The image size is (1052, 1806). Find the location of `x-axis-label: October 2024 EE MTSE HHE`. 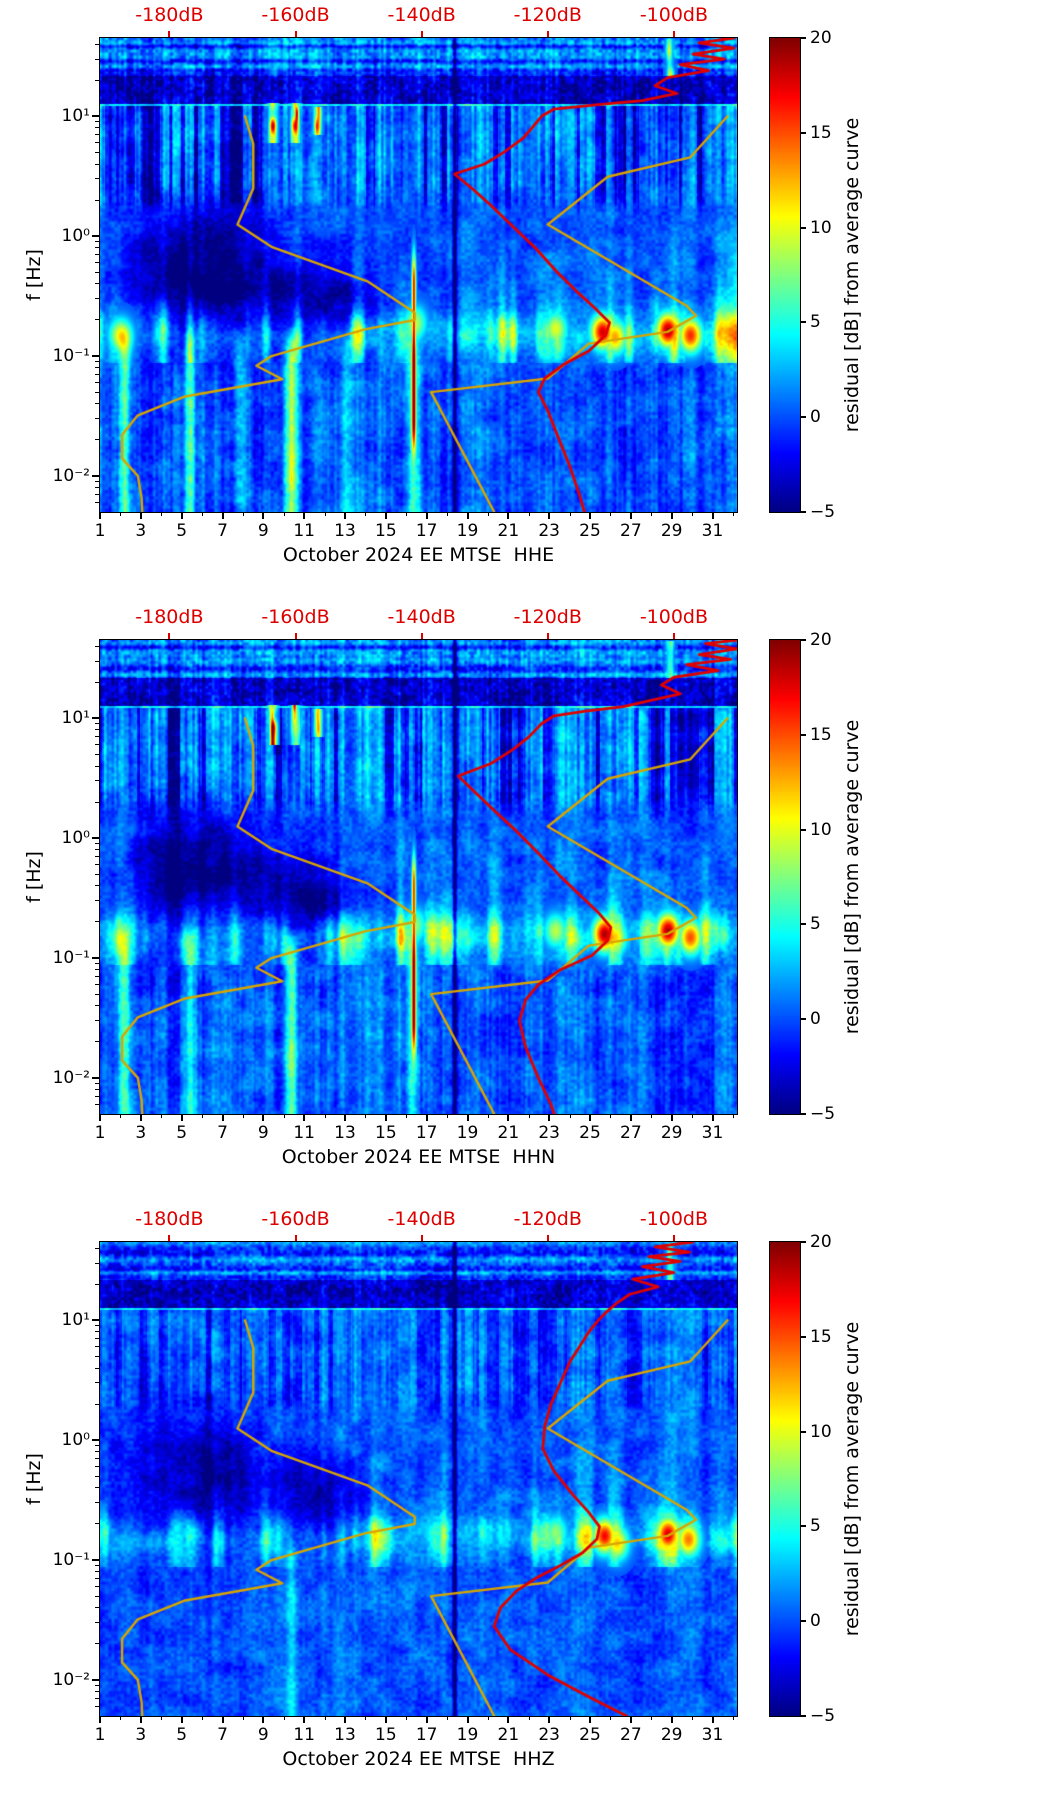

x-axis-label: October 2024 EE MTSE HHE is located at coordinates (418, 555).